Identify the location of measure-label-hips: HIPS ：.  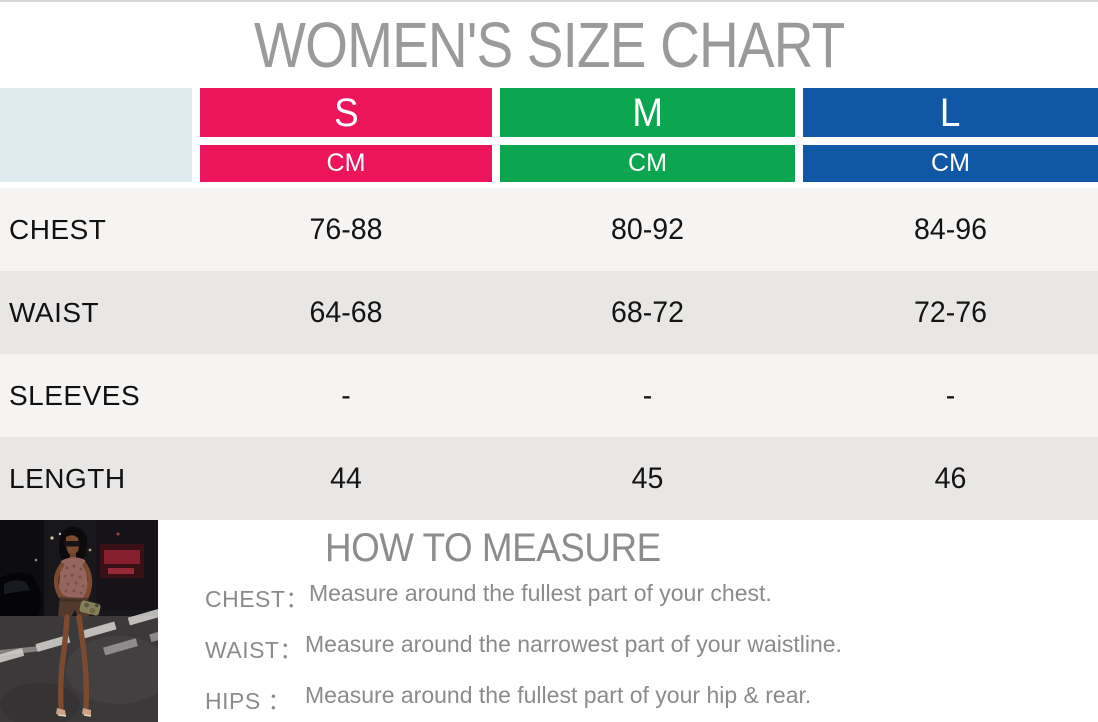
(248, 701).